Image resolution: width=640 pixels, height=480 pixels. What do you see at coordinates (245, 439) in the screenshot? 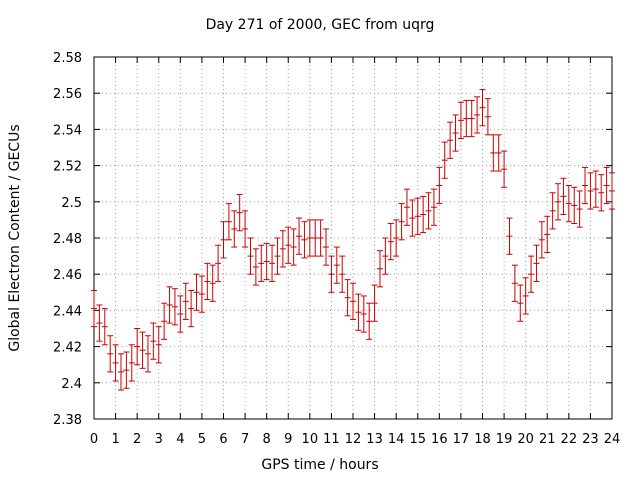
I see `x-tick-label: 7` at bounding box center [245, 439].